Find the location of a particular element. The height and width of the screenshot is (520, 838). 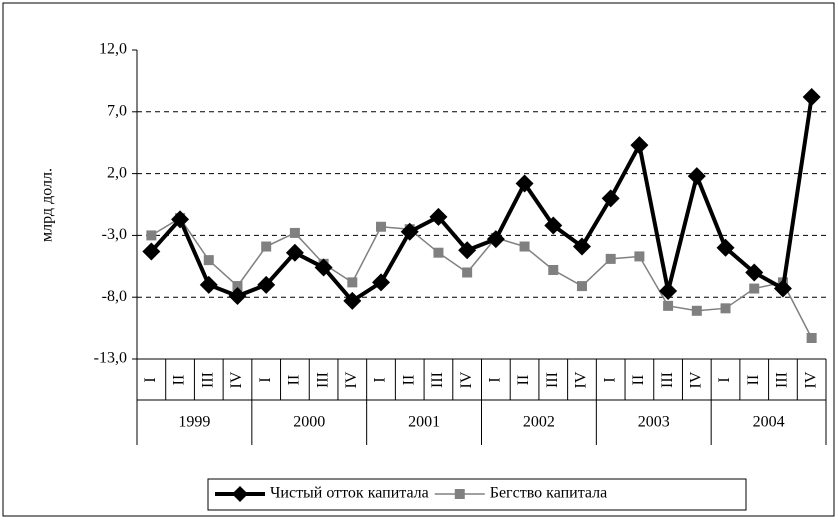

legend-label: Чистый отток капитала is located at coordinates (349, 493).